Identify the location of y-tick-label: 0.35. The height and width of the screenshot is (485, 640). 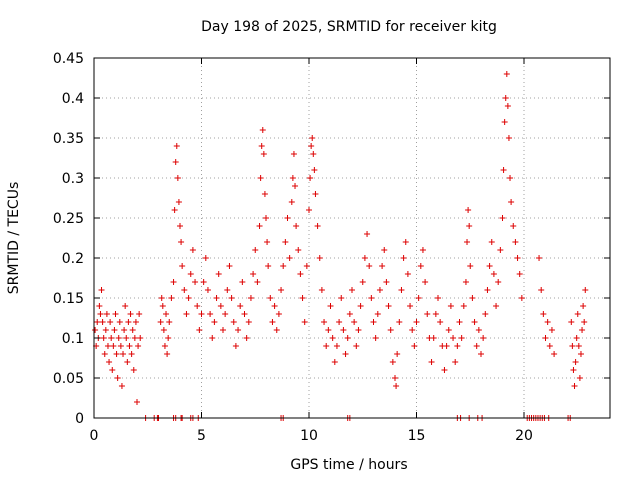
(68, 139).